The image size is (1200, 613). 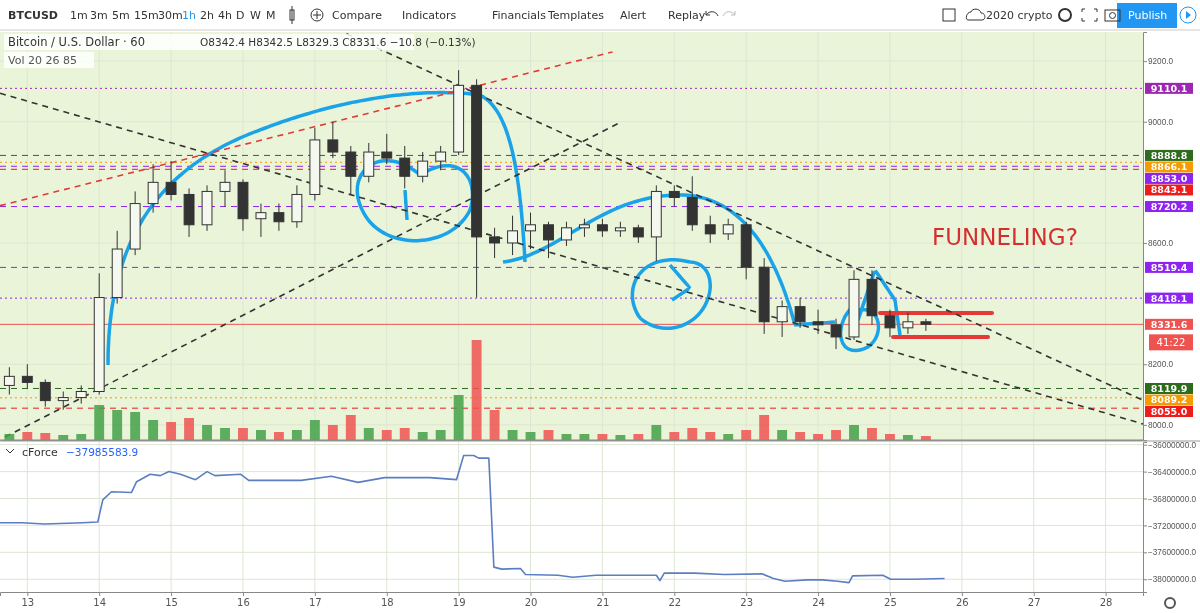 I want to click on x-tick-label: 19, so click(x=459, y=603).